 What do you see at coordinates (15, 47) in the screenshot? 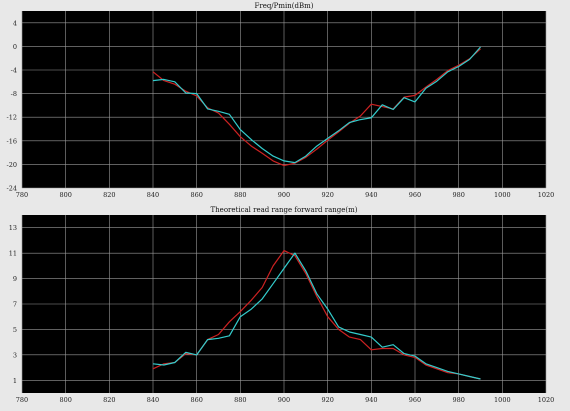
I see `y-tick-label: 0` at bounding box center [15, 47].